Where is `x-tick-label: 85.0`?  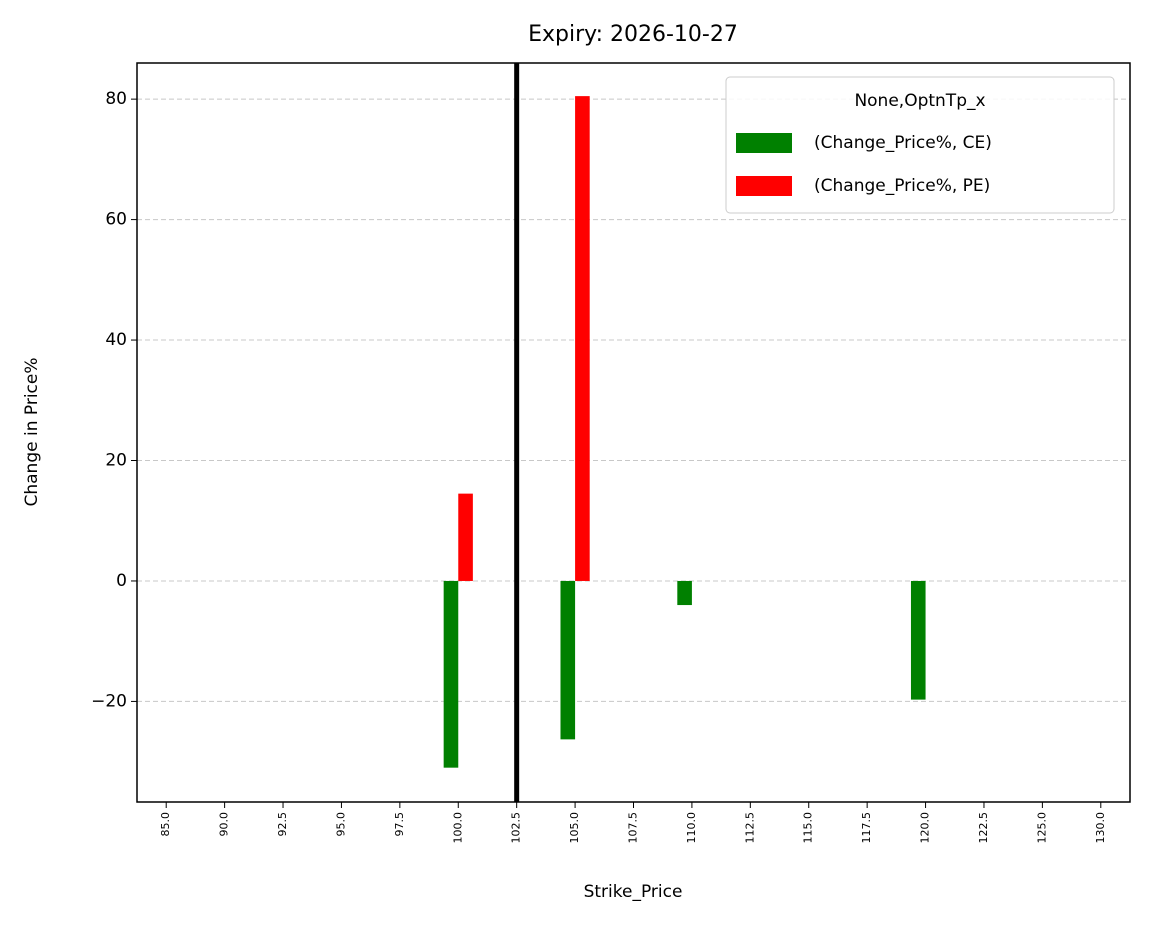 x-tick-label: 85.0 is located at coordinates (165, 824).